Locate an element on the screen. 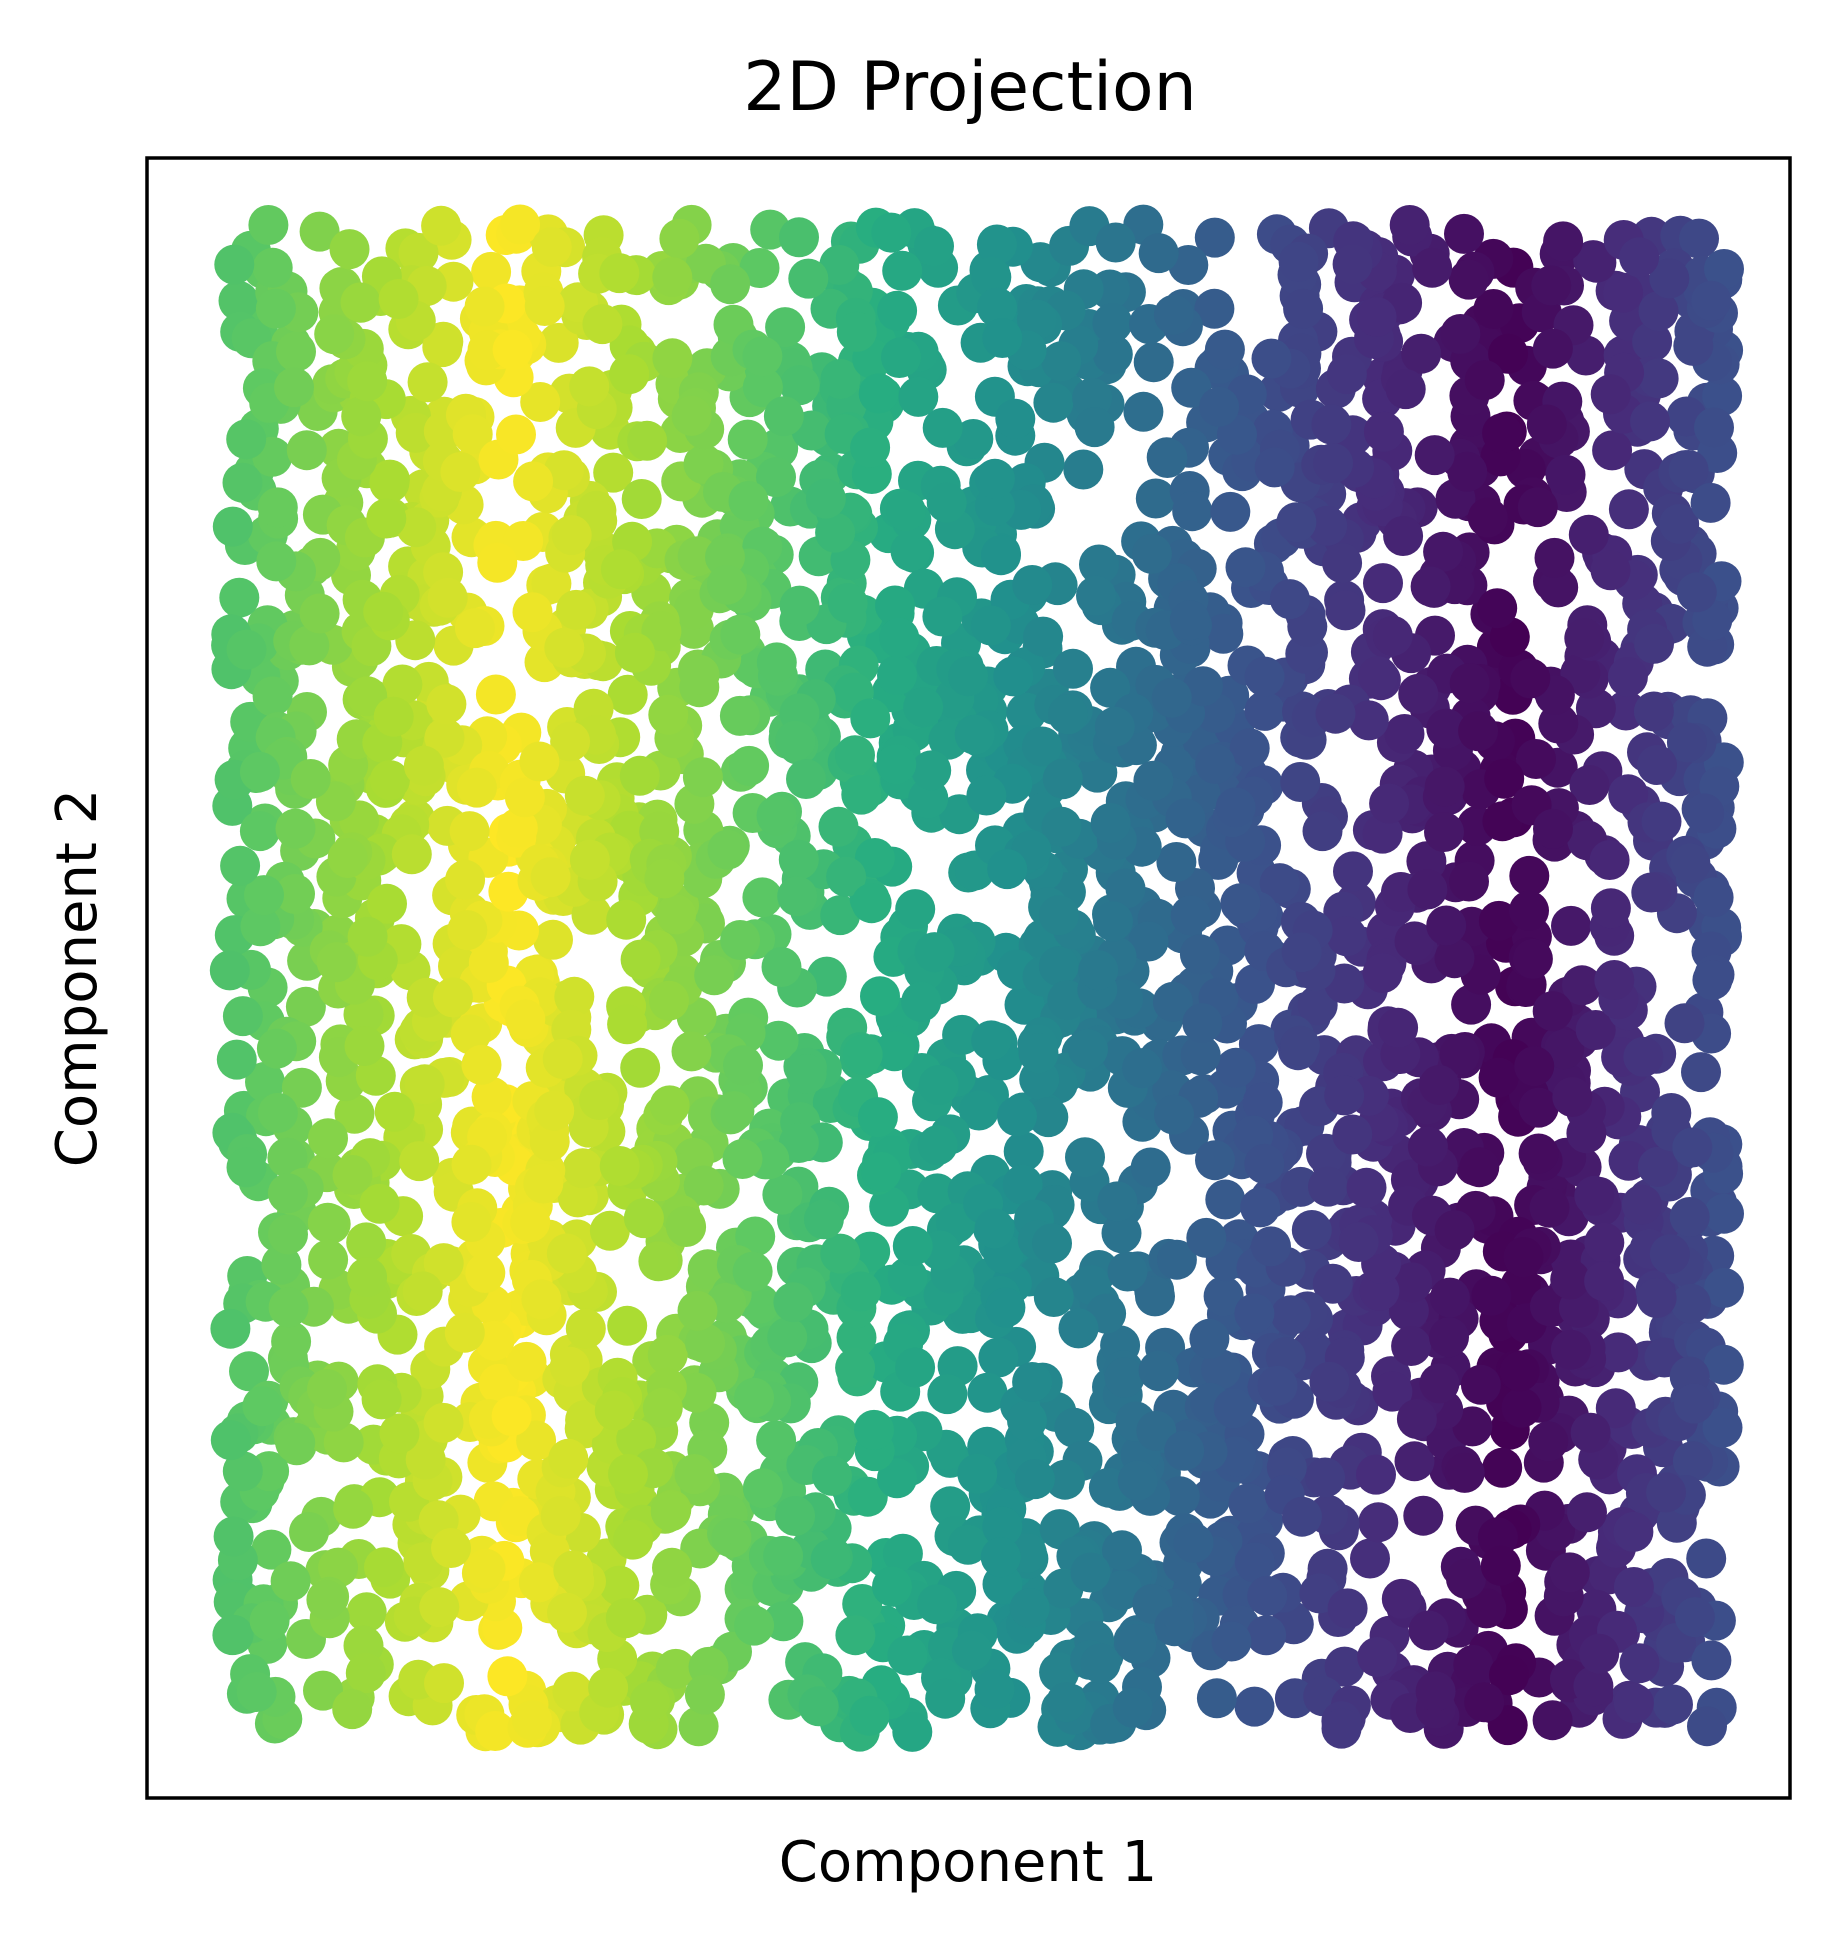  chart-title: 2D Projection is located at coordinates (970, 87).